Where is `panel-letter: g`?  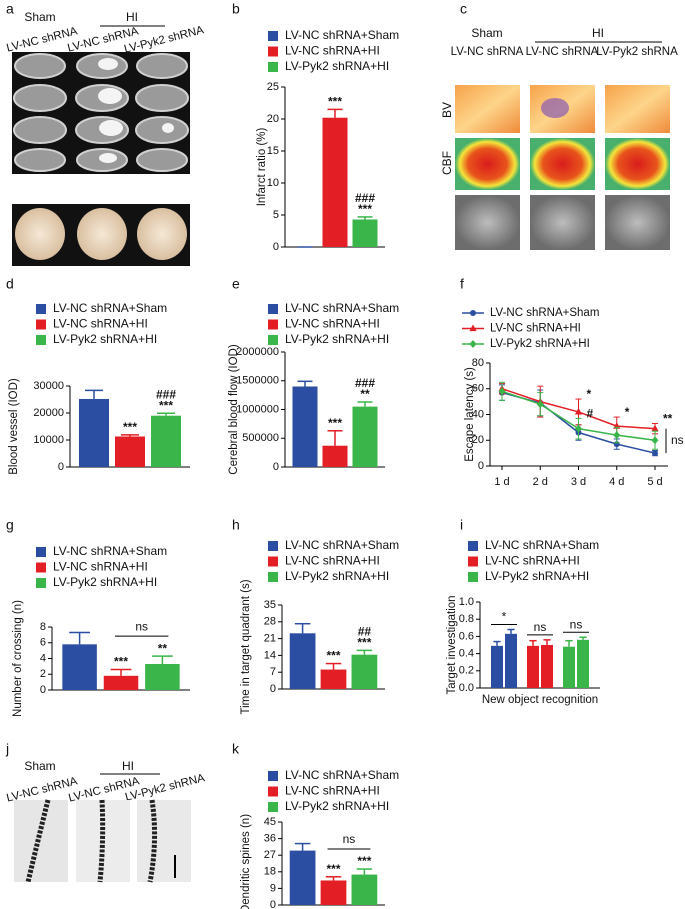 panel-letter: g is located at coordinates (10, 525).